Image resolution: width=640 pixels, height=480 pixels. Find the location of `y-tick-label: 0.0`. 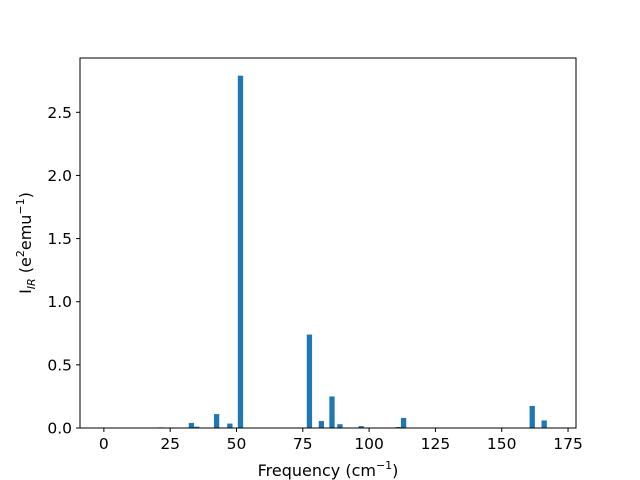

y-tick-label: 0.0 is located at coordinates (59, 429).